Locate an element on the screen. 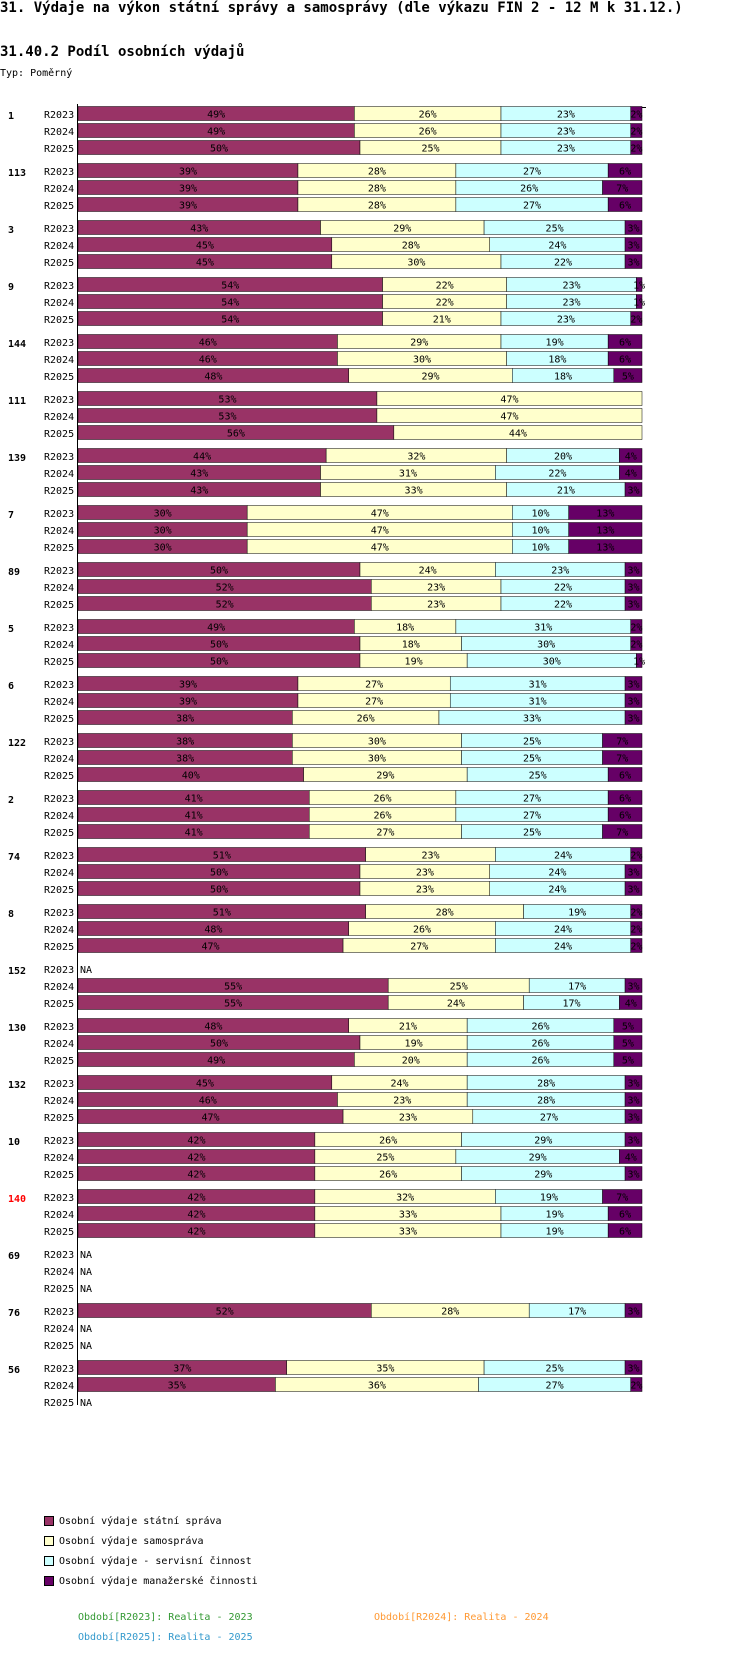 This screenshot has width=750, height=1664. group-label: 56 is located at coordinates (14, 1370).